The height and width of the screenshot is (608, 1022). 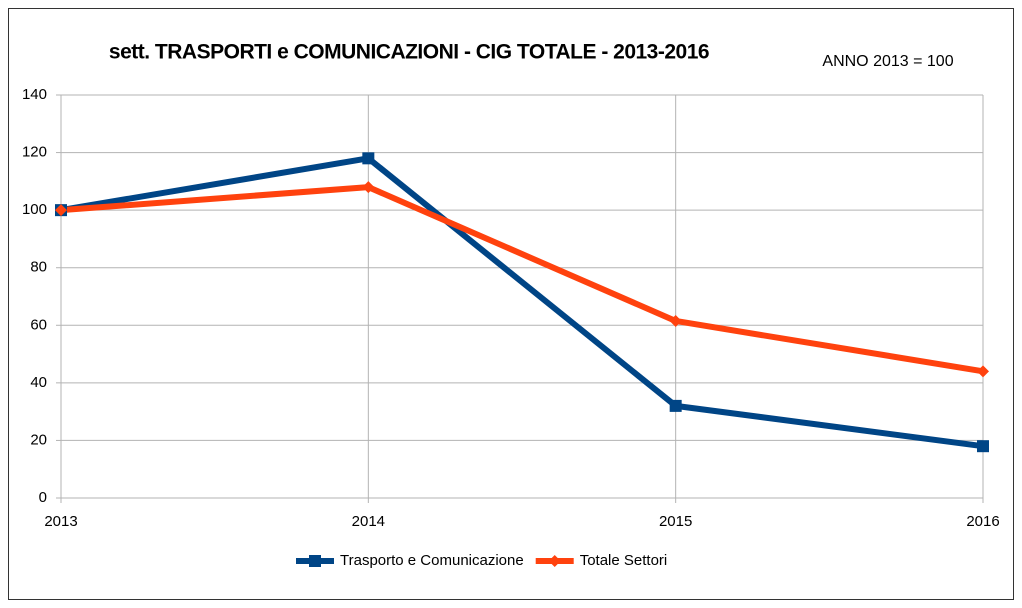 I want to click on legend-label: Trasporto e Comunicazione, so click(x=432, y=560).